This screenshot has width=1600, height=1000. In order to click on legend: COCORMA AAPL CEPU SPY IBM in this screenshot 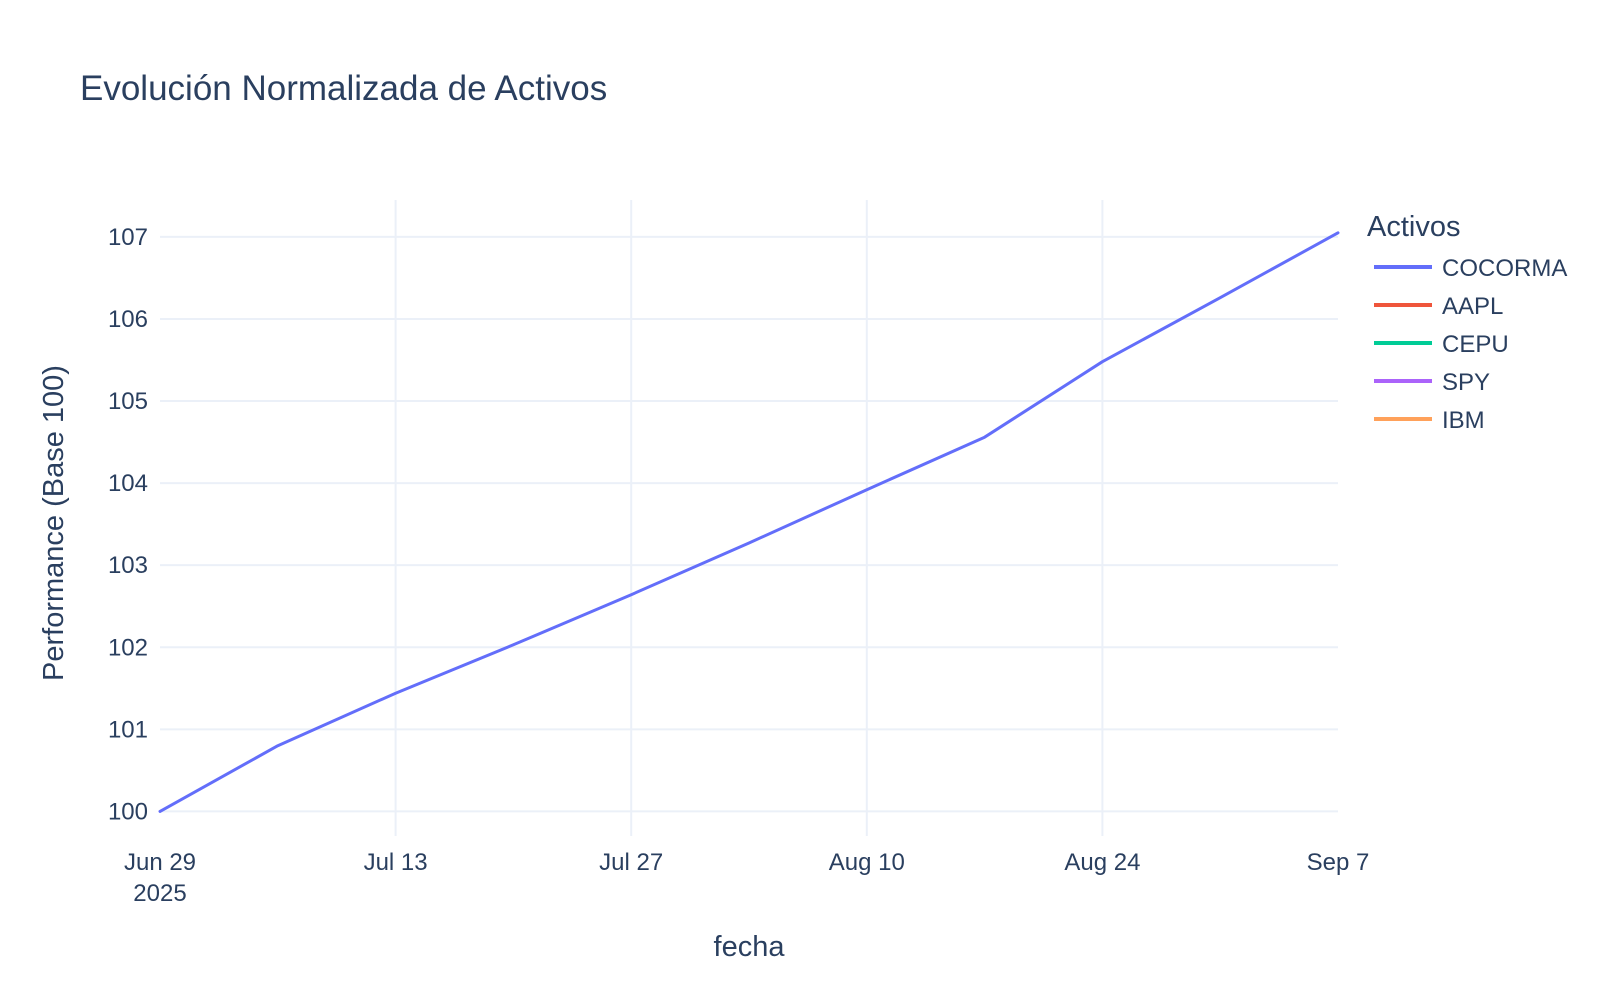, I will do `click(1470, 344)`.